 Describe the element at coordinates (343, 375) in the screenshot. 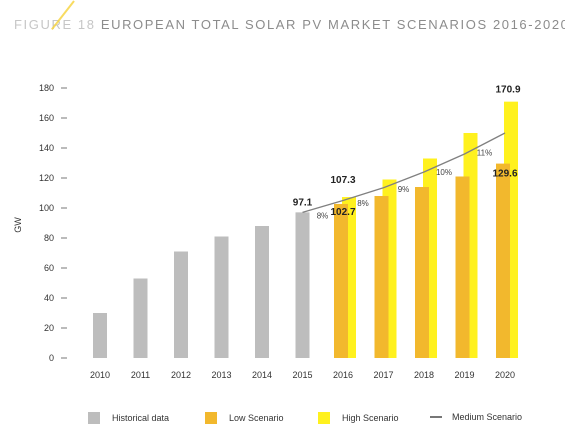

I see `x-tick-label: 2016` at that location.